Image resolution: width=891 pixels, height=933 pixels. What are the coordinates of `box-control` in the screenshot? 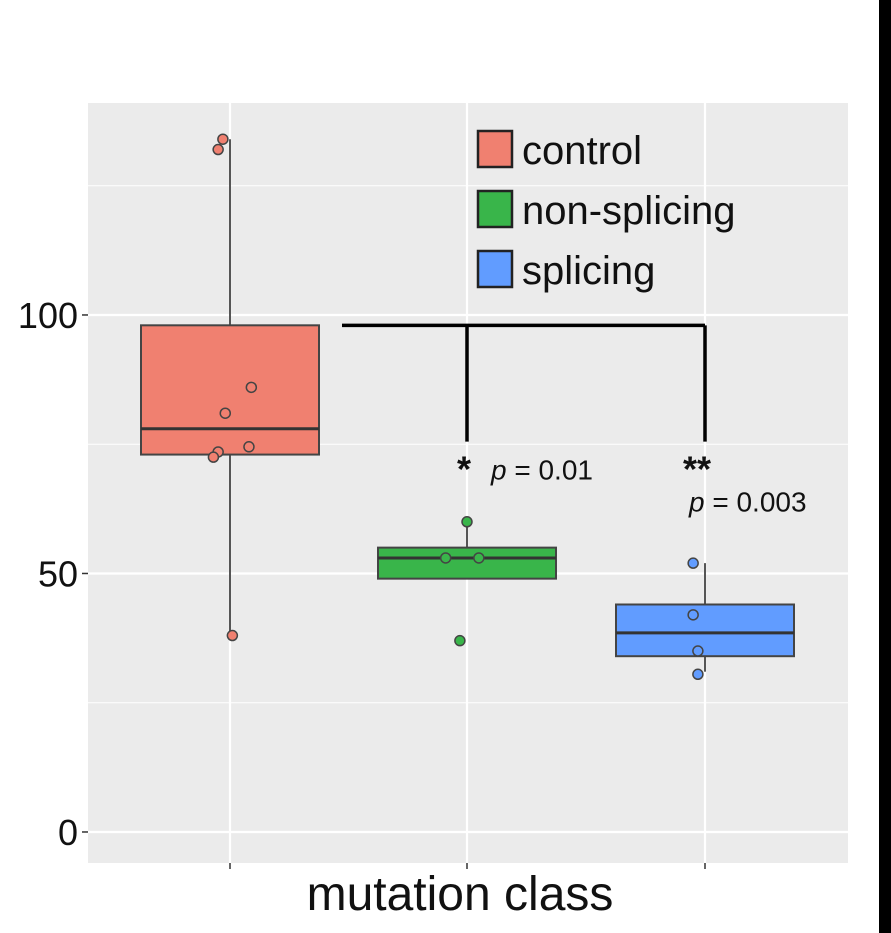 It's located at (230, 387).